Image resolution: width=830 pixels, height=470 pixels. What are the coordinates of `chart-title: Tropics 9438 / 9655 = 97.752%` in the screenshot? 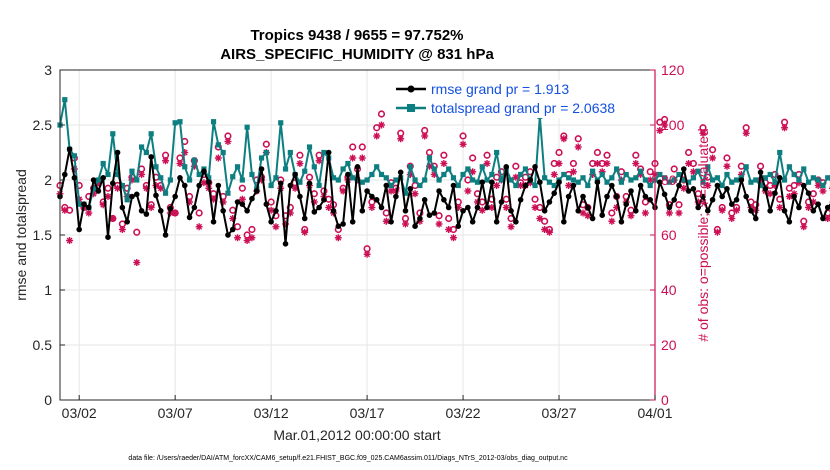 It's located at (356, 35).